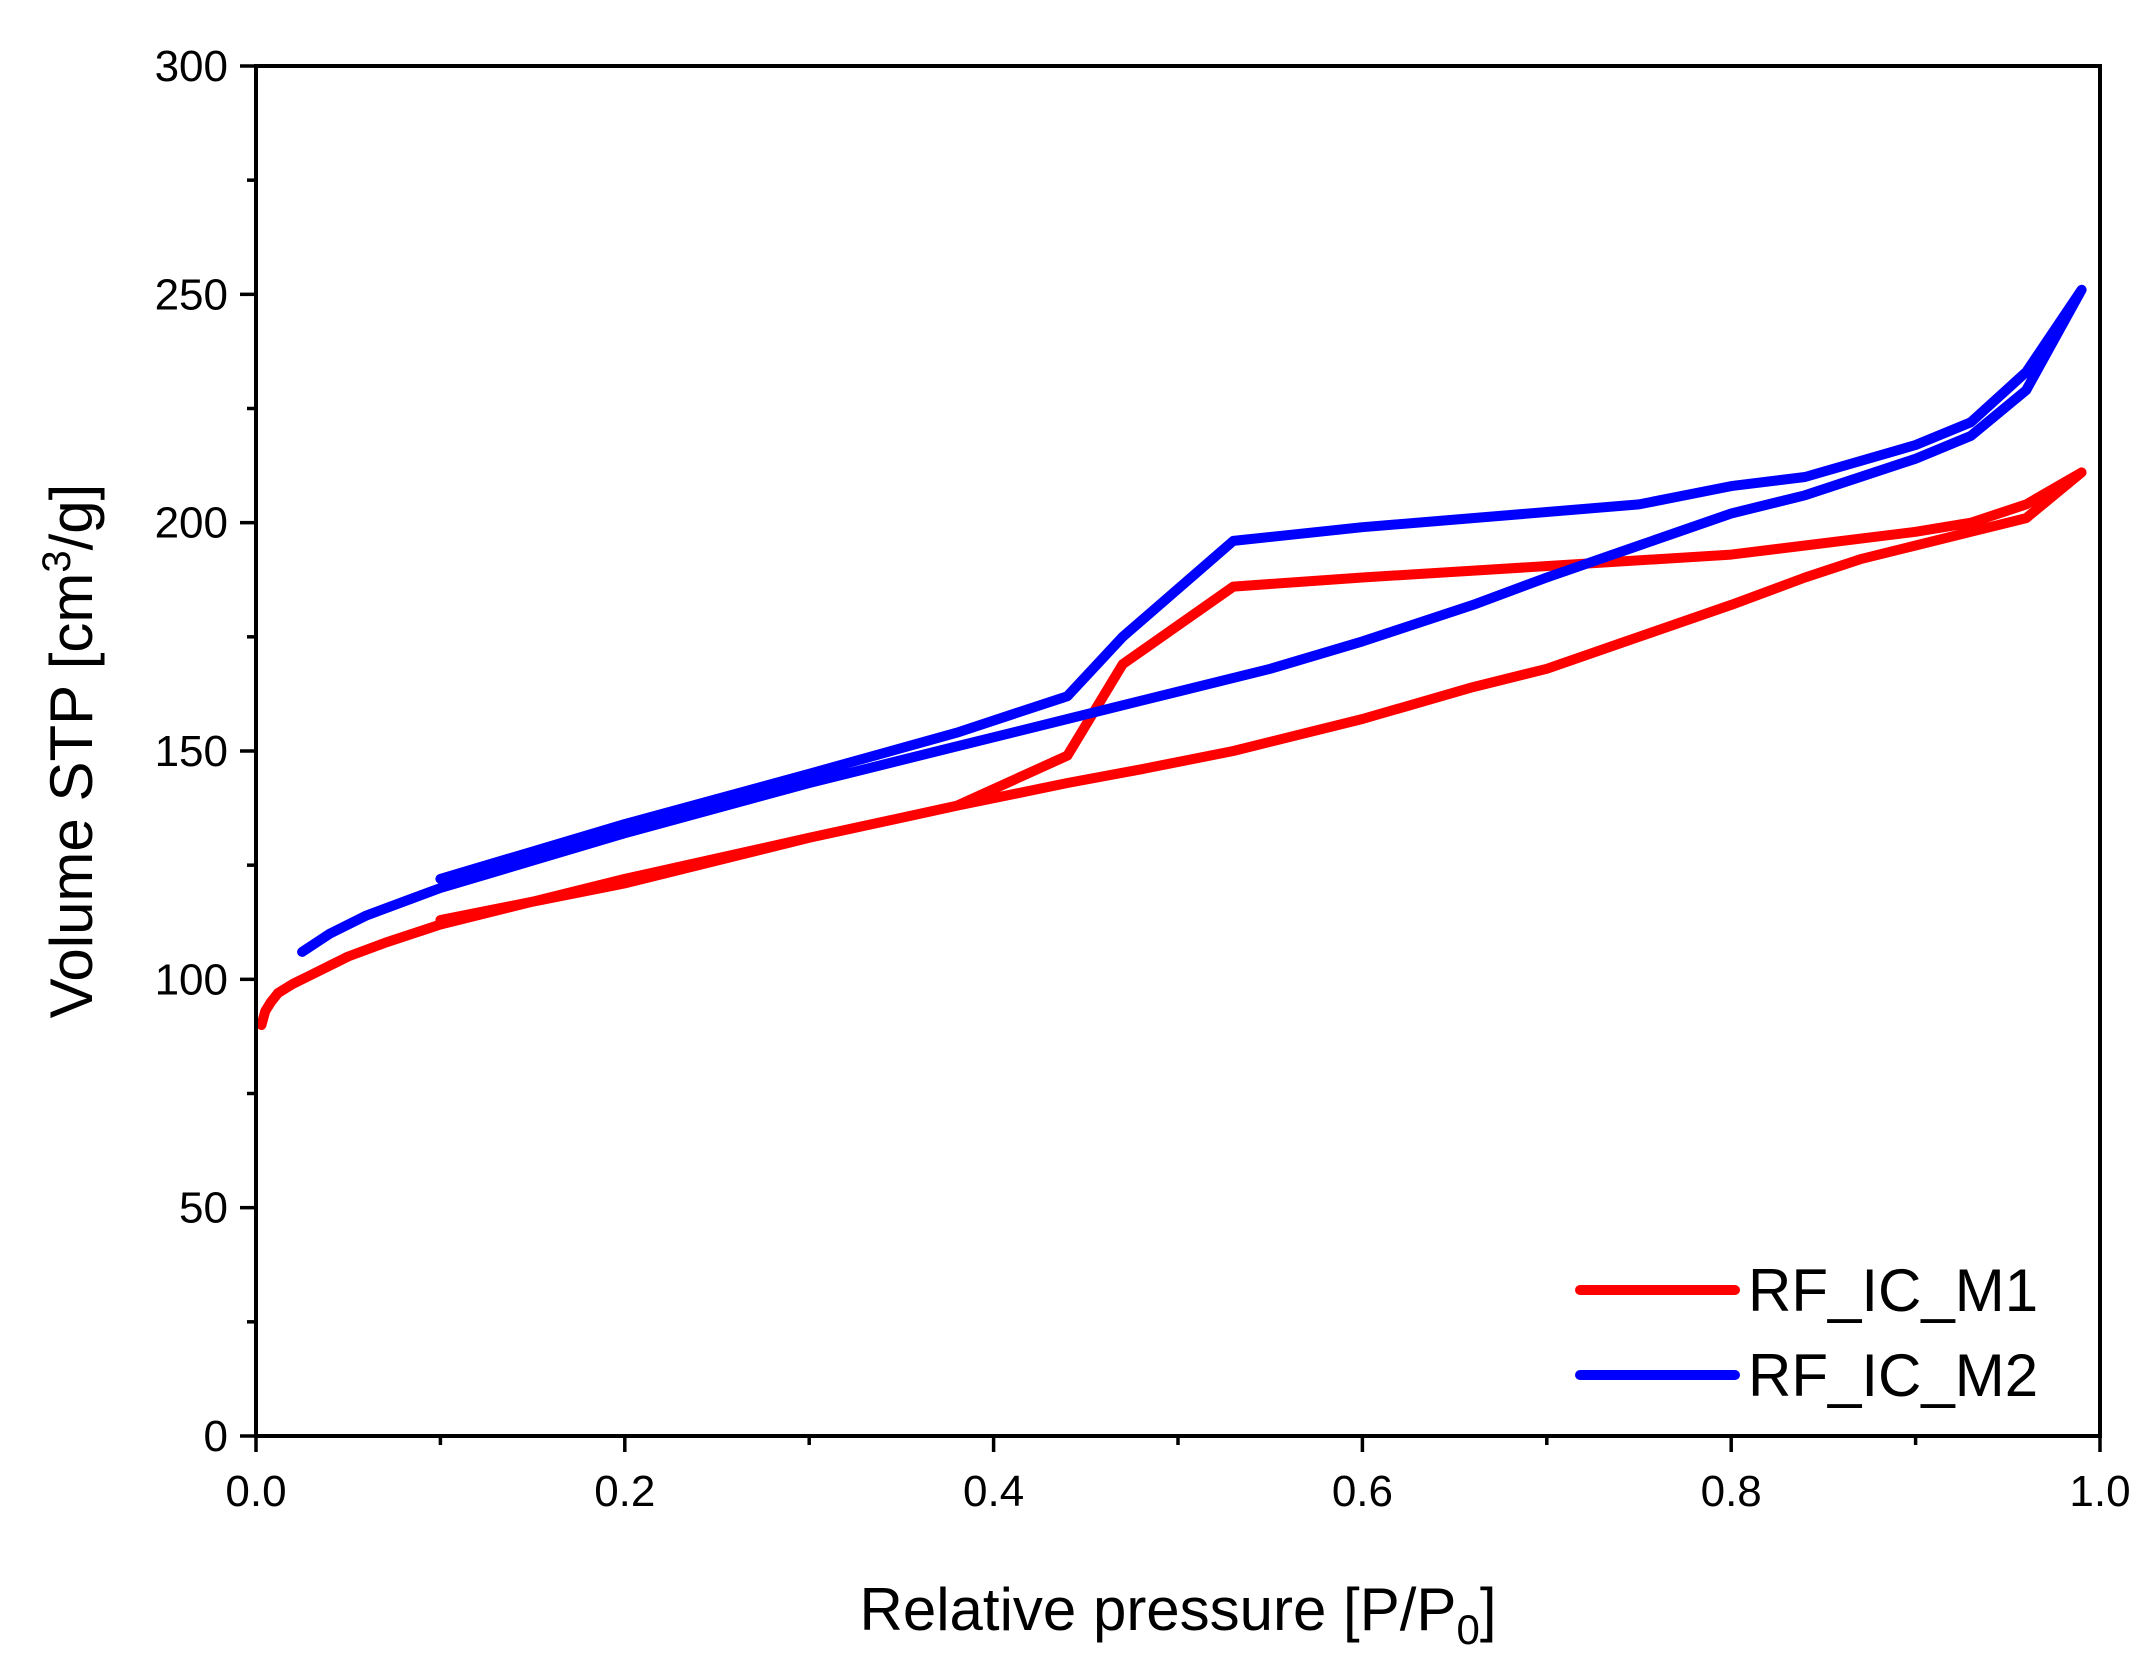  Describe the element at coordinates (216, 1436) in the screenshot. I see `y-tick-label: 0` at that location.